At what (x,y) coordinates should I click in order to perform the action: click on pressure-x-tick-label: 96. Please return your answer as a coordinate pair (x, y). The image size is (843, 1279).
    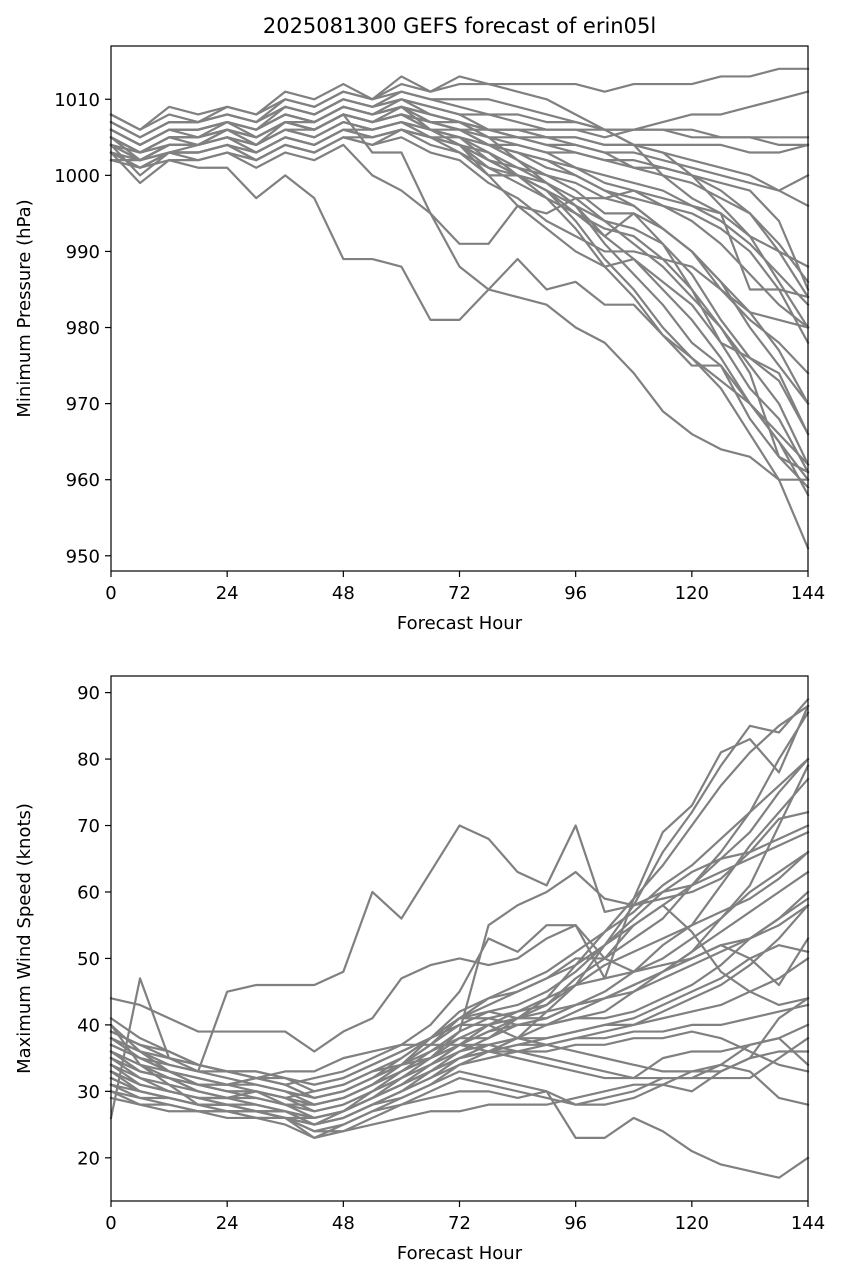
    Looking at the image, I should click on (575, 593).